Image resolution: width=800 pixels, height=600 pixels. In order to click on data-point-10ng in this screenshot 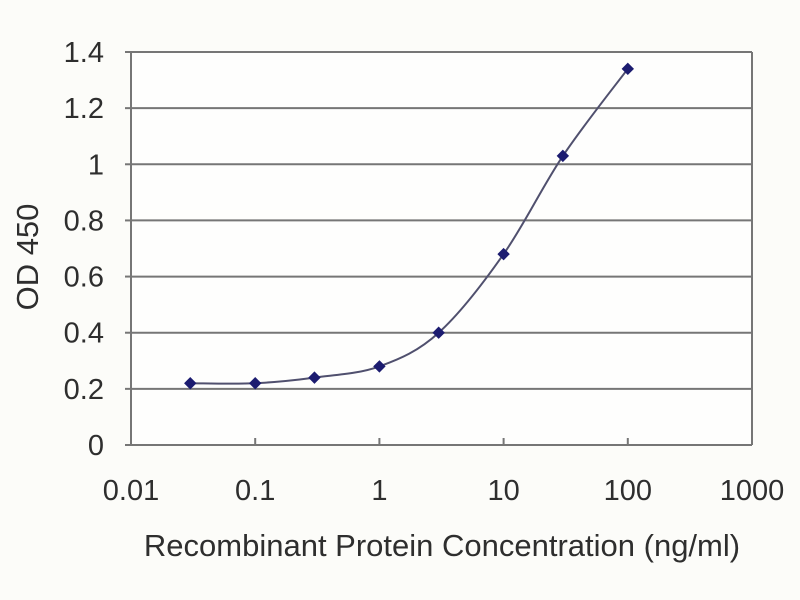, I will do `click(503, 254)`.